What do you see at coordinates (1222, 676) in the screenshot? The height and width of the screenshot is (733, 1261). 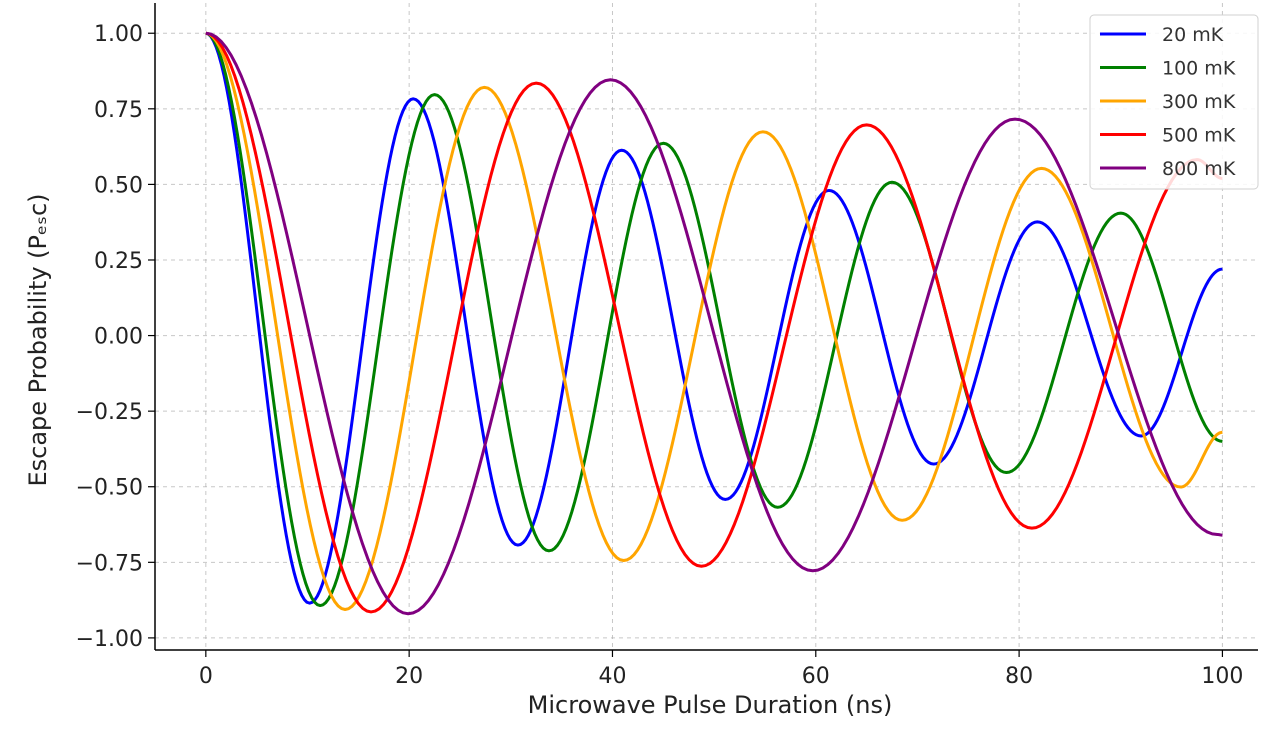 I see `x-tick-label: 100` at bounding box center [1222, 676].